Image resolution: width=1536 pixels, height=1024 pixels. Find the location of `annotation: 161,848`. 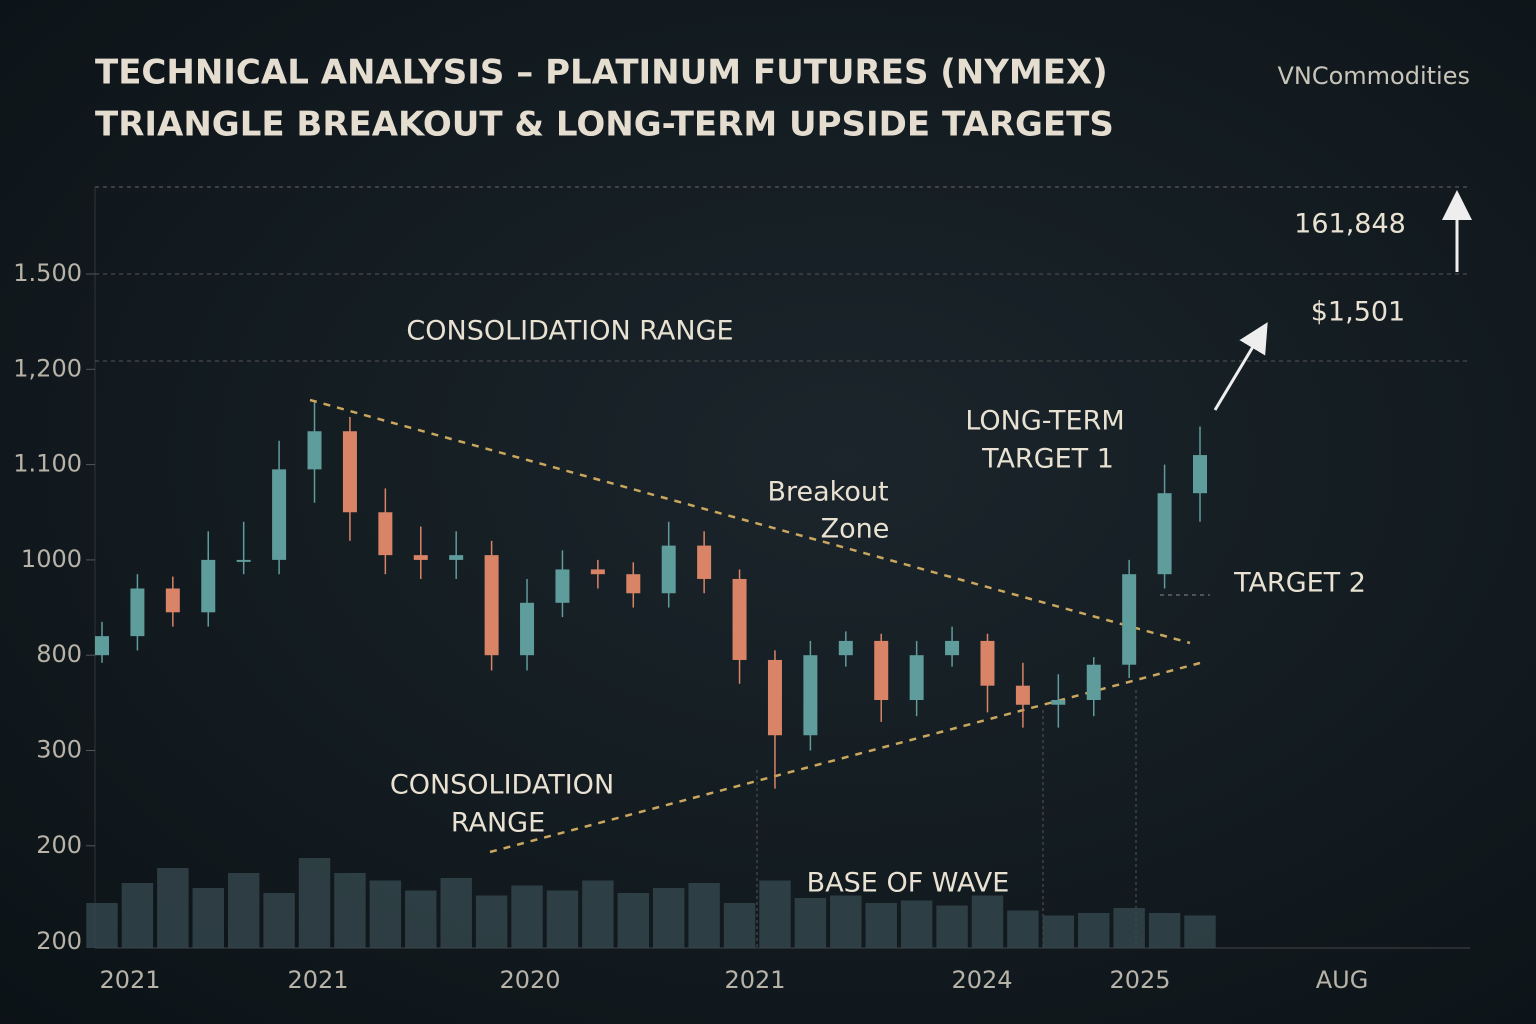

annotation: 161,848 is located at coordinates (1350, 224).